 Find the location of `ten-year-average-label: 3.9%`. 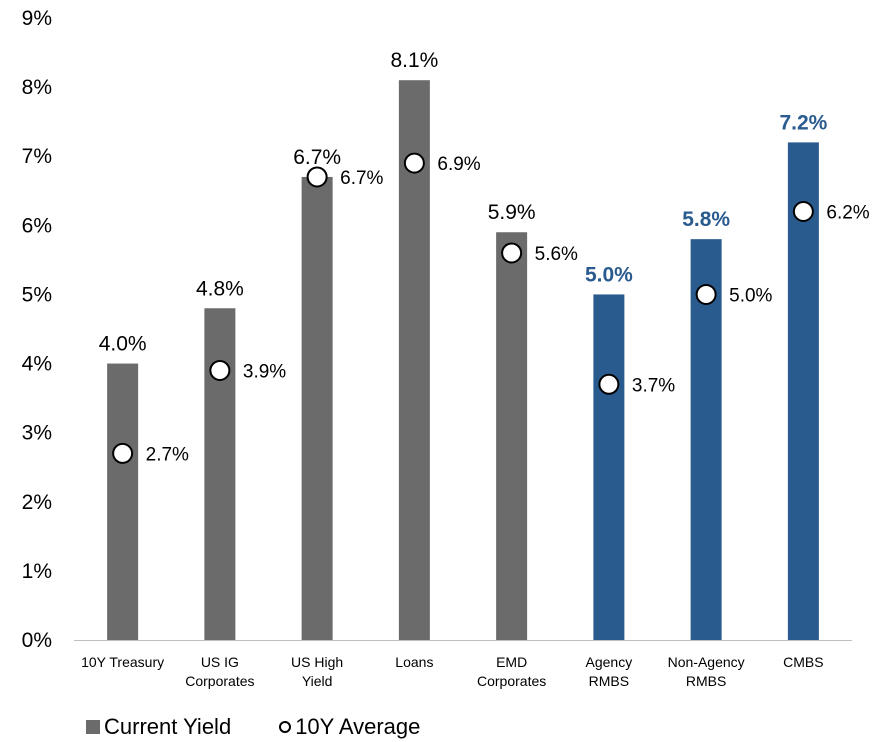

ten-year-average-label: 3.9% is located at coordinates (264, 371).